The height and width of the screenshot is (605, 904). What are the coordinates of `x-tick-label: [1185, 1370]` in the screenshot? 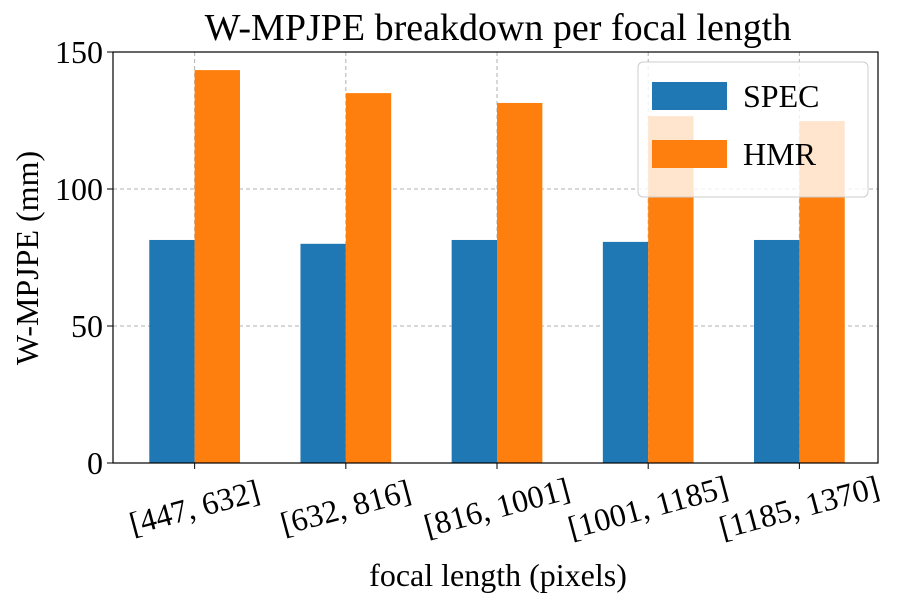 It's located at (799, 506).